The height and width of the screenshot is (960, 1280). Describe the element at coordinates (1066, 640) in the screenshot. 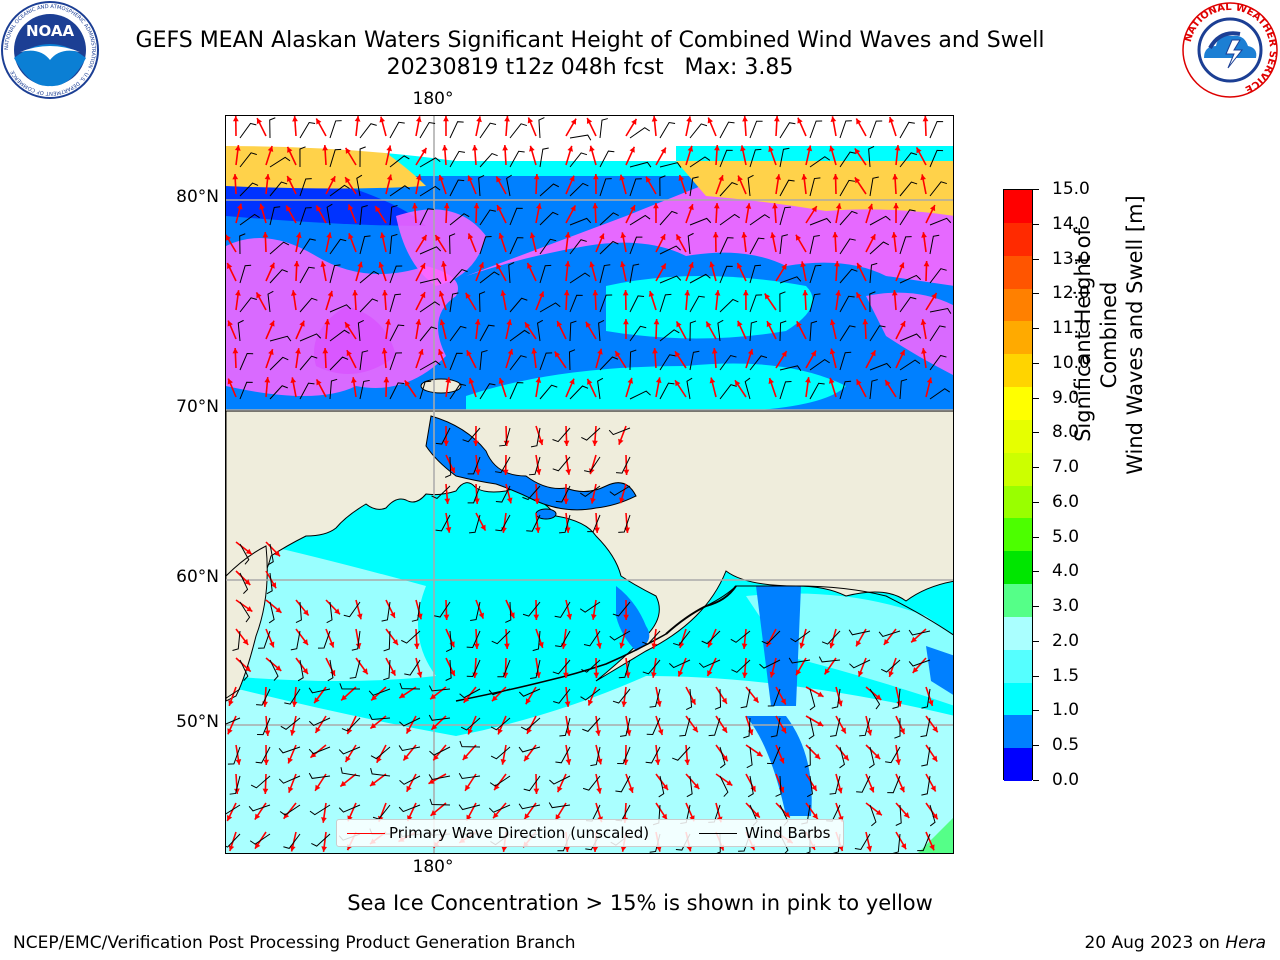

I see `colorbar-tick-label: 2.0` at that location.